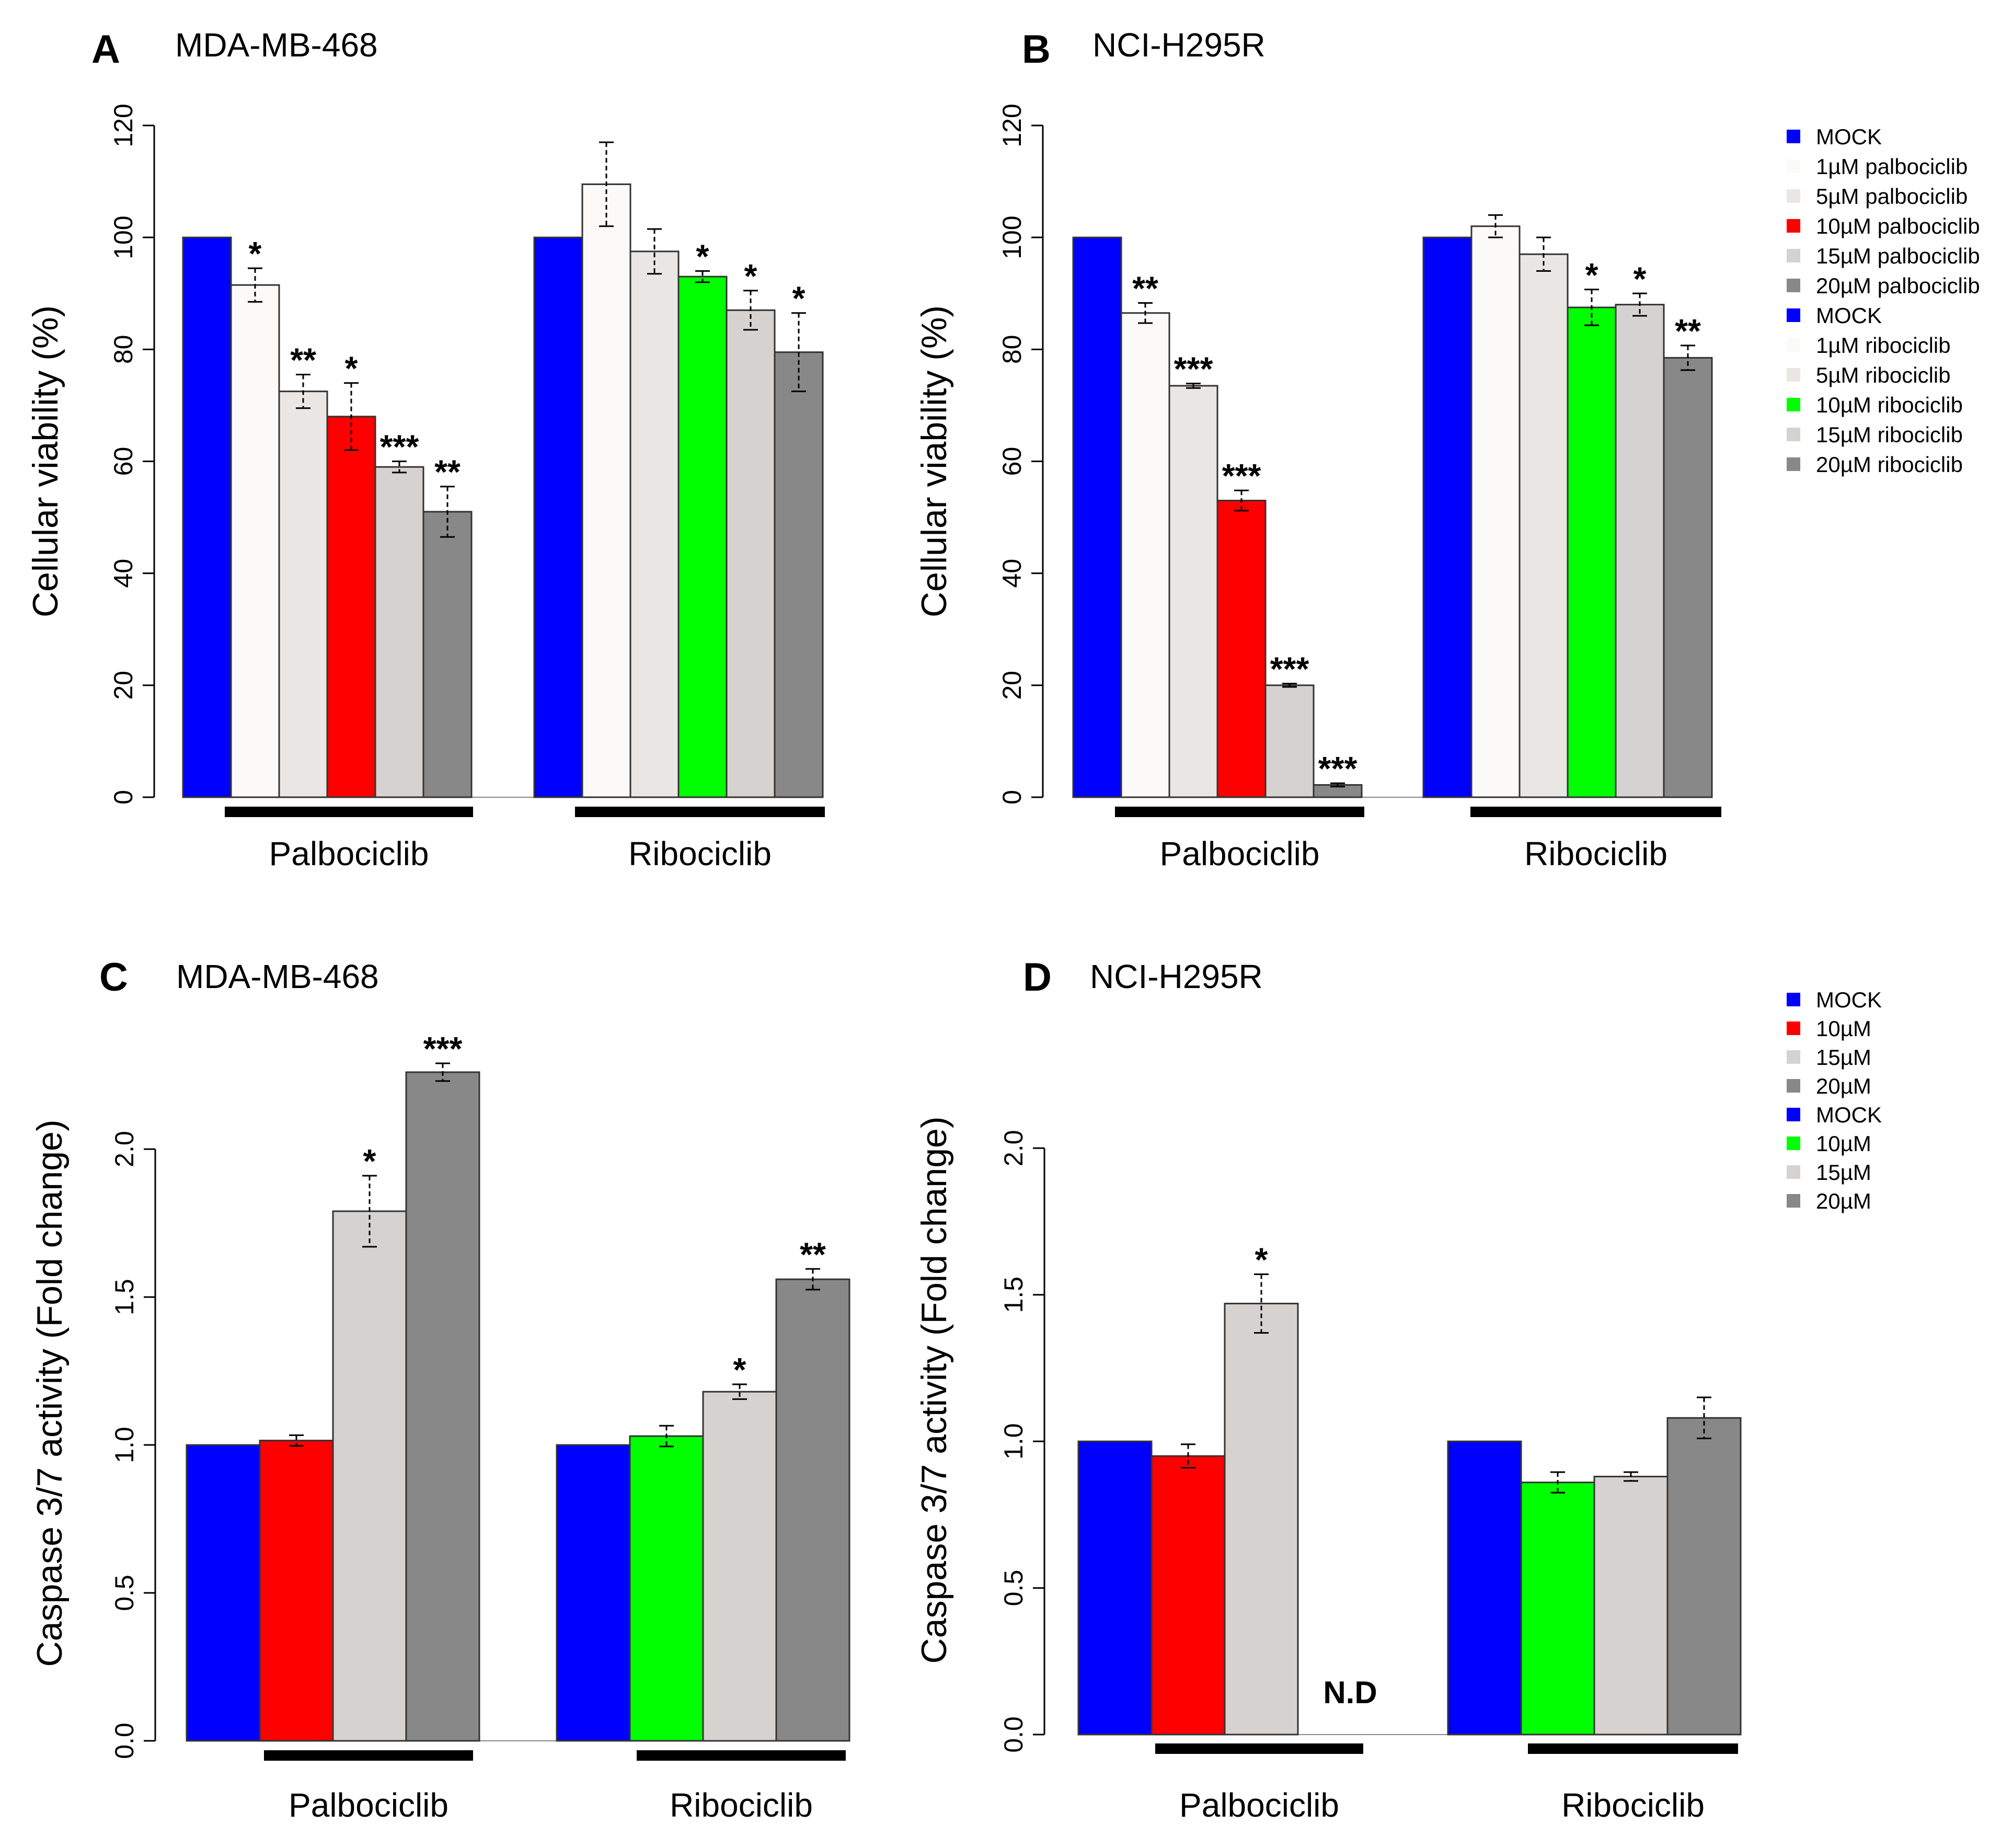 The image size is (2013, 1848). Describe the element at coordinates (1898, 226) in the screenshot. I see `legend-label: 10µM palbociclib` at that location.